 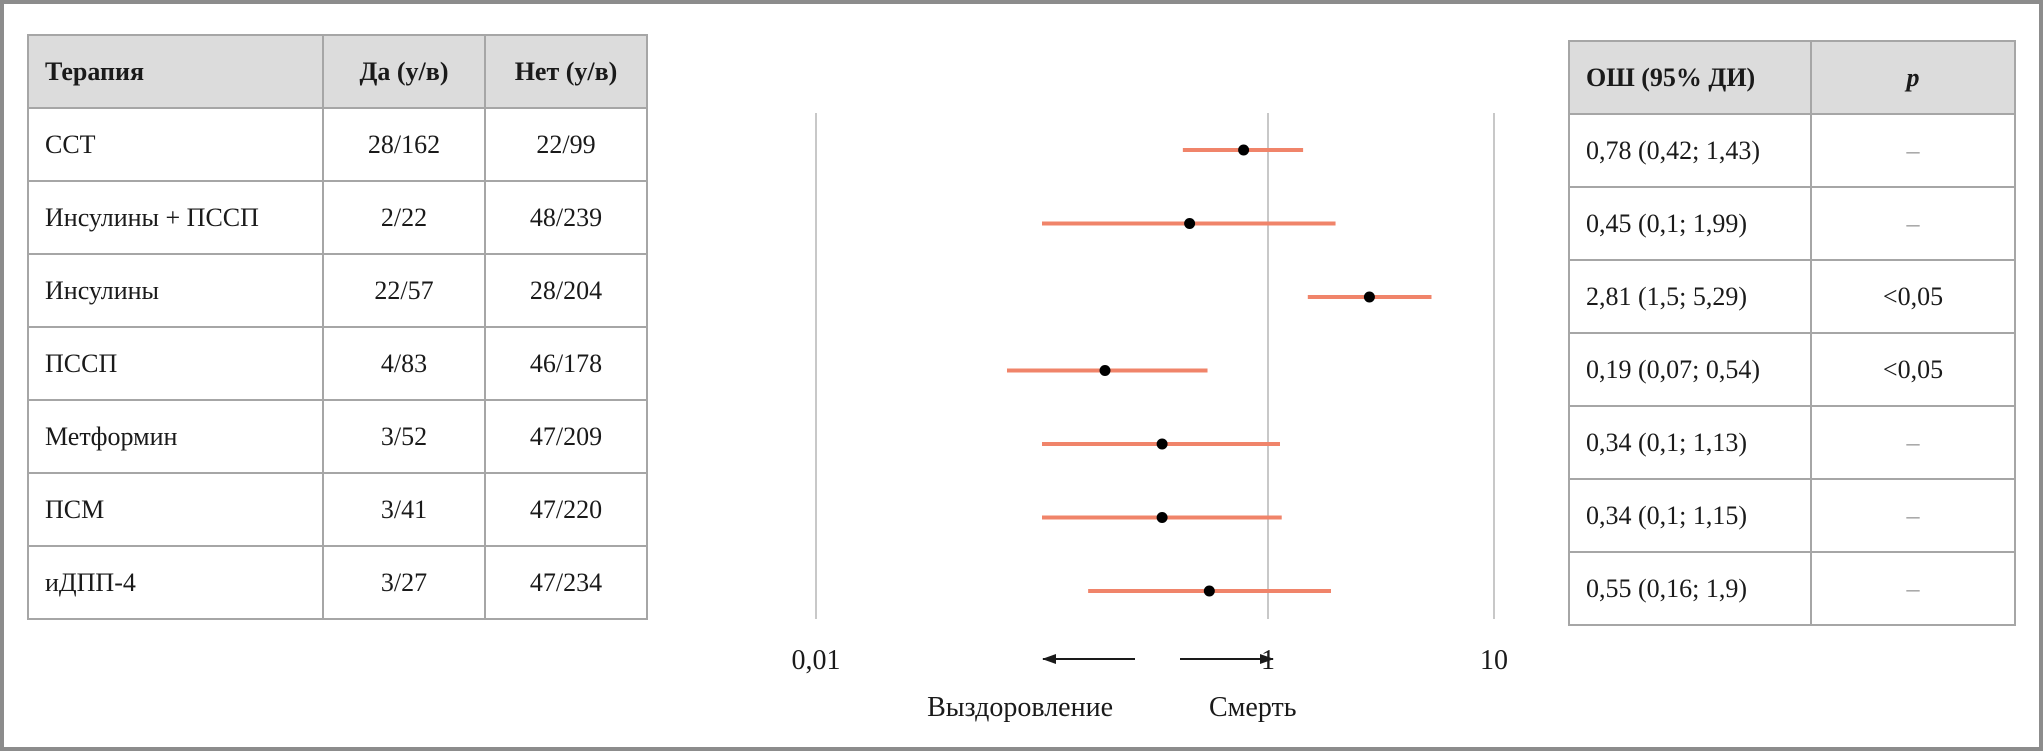 I want to click on table-row: ССТ 28/162 22/99, so click(x=337, y=144).